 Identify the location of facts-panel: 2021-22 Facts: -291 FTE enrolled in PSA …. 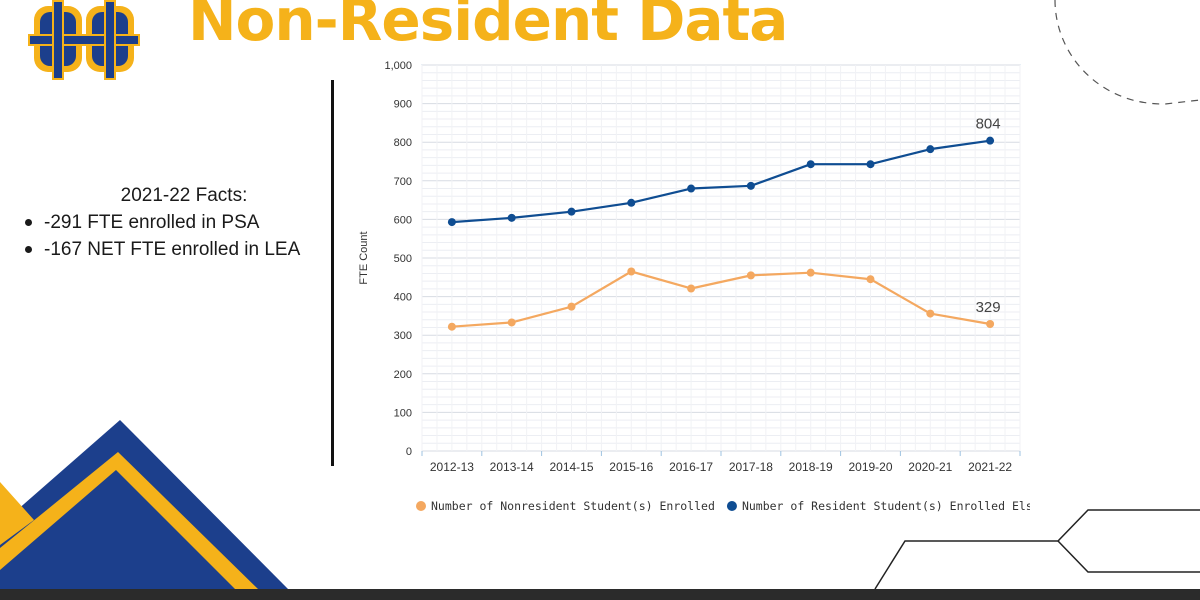
(177, 222).